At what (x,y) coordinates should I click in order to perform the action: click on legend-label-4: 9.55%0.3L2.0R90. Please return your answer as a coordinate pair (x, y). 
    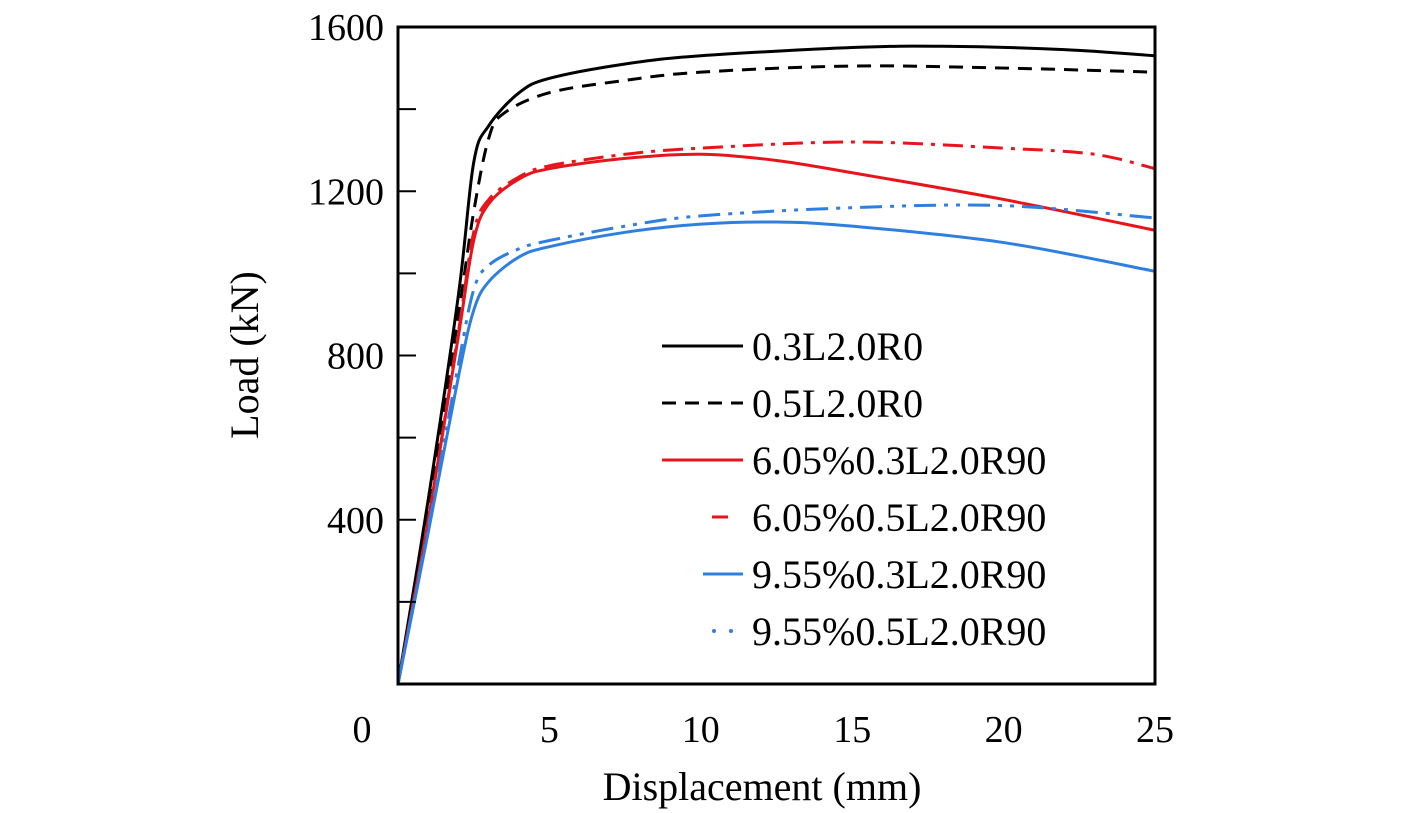
    Looking at the image, I should click on (899, 574).